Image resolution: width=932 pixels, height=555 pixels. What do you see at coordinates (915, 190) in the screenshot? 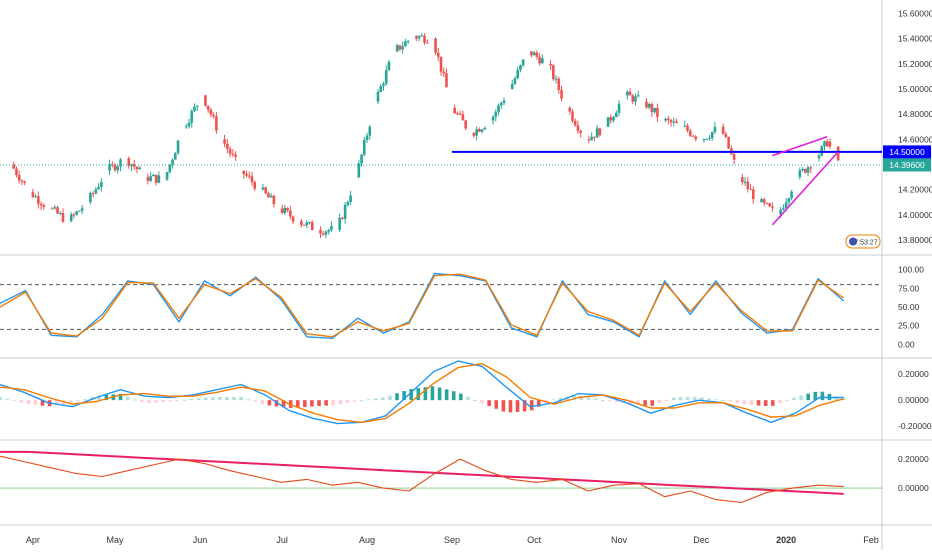
I see `y-tick-label: 14.20000` at bounding box center [915, 190].